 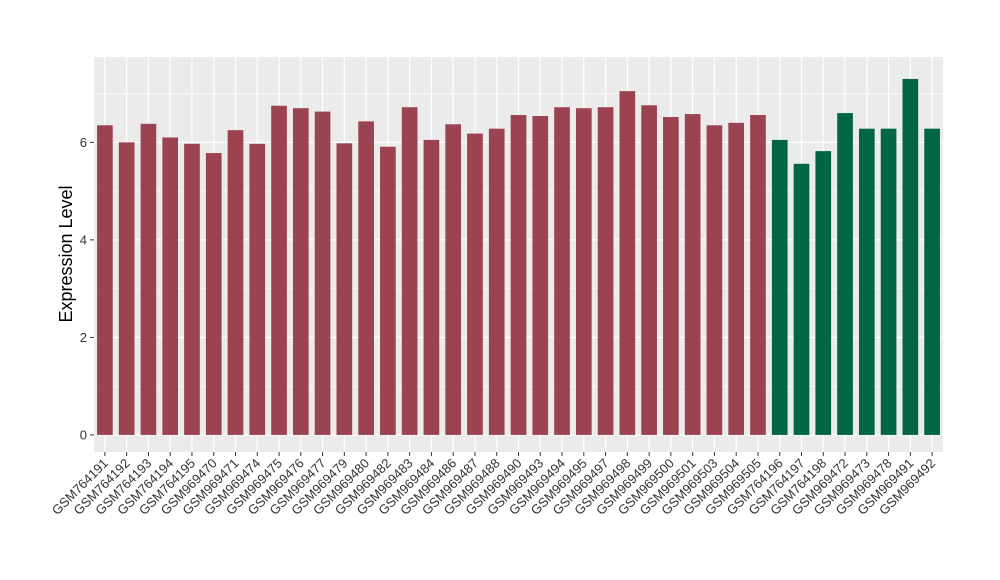 What do you see at coordinates (540, 275) in the screenshot?
I see `bar-GSM969493` at bounding box center [540, 275].